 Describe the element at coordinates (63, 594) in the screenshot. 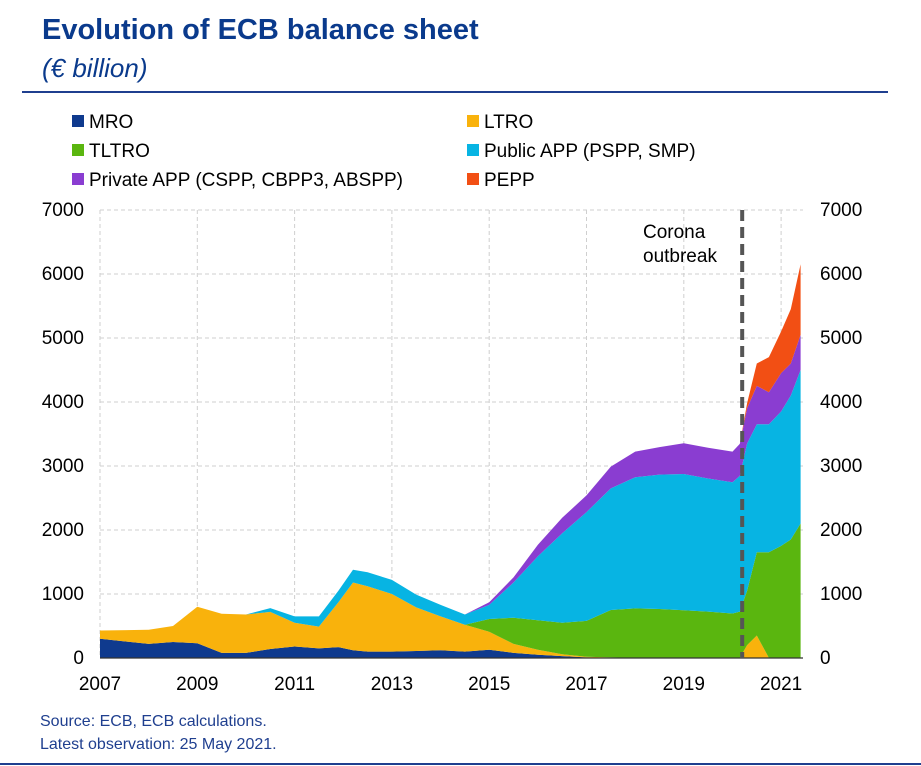

I see `y-tick-label-left: 1000` at that location.